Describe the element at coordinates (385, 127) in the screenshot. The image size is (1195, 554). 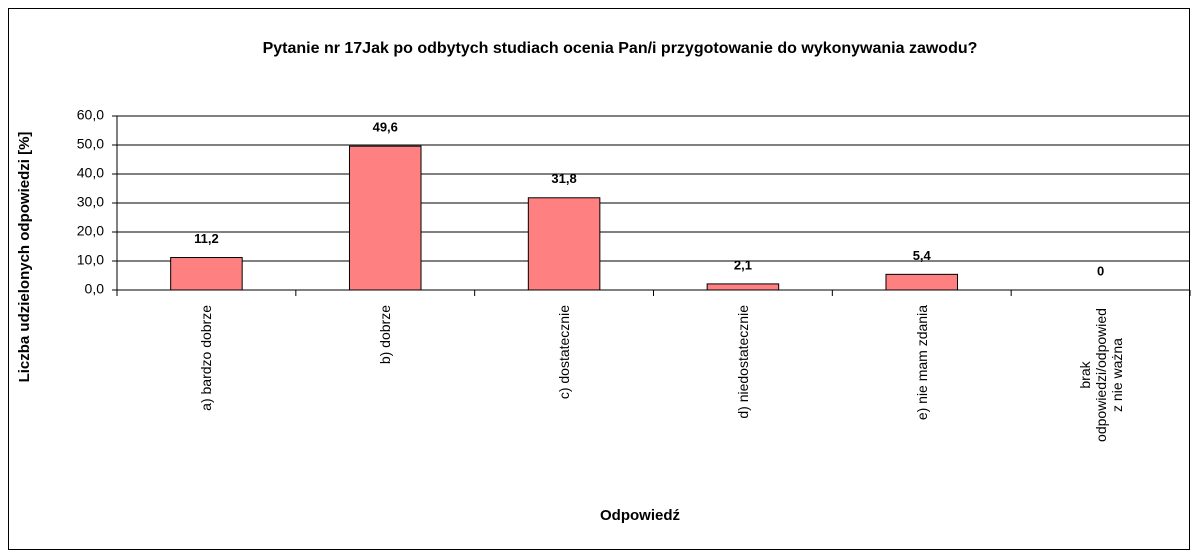
I see `data-label: 49,6` at that location.